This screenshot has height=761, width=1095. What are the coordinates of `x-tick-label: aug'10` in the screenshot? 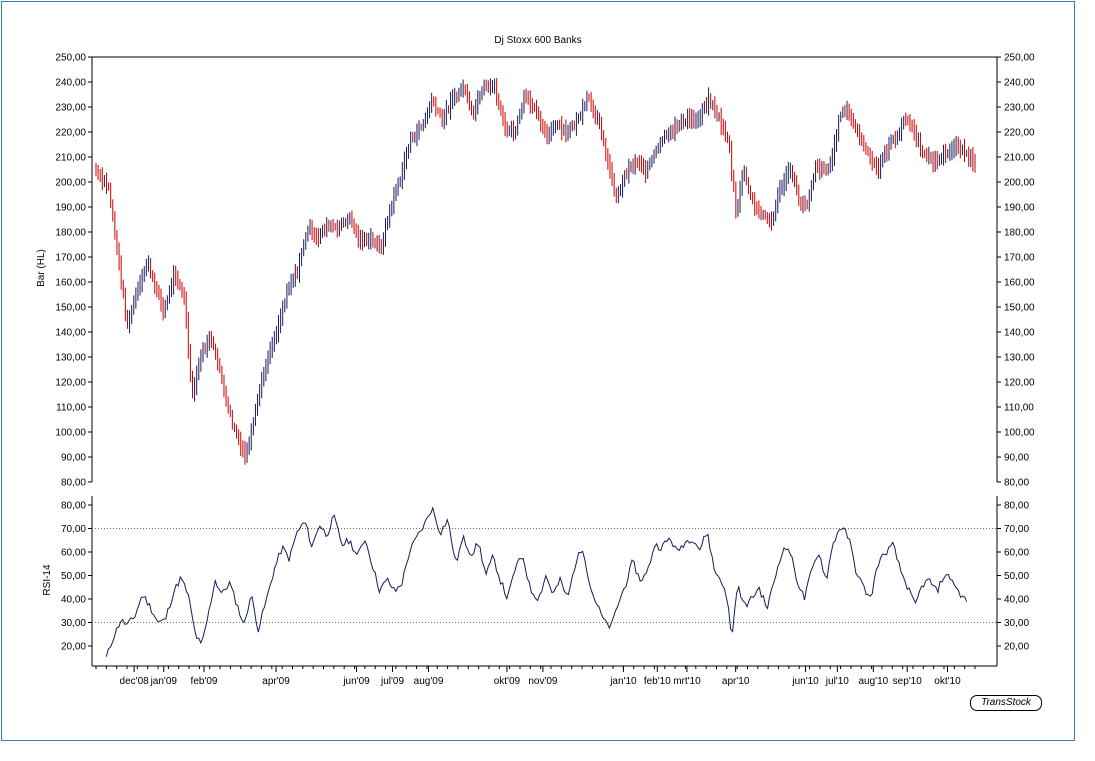 It's located at (873, 681).